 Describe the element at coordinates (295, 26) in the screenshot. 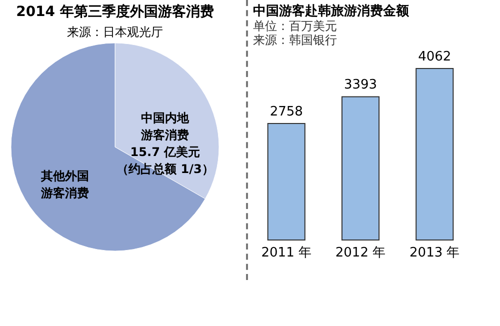

I see `text: 单位：百万美元` at that location.